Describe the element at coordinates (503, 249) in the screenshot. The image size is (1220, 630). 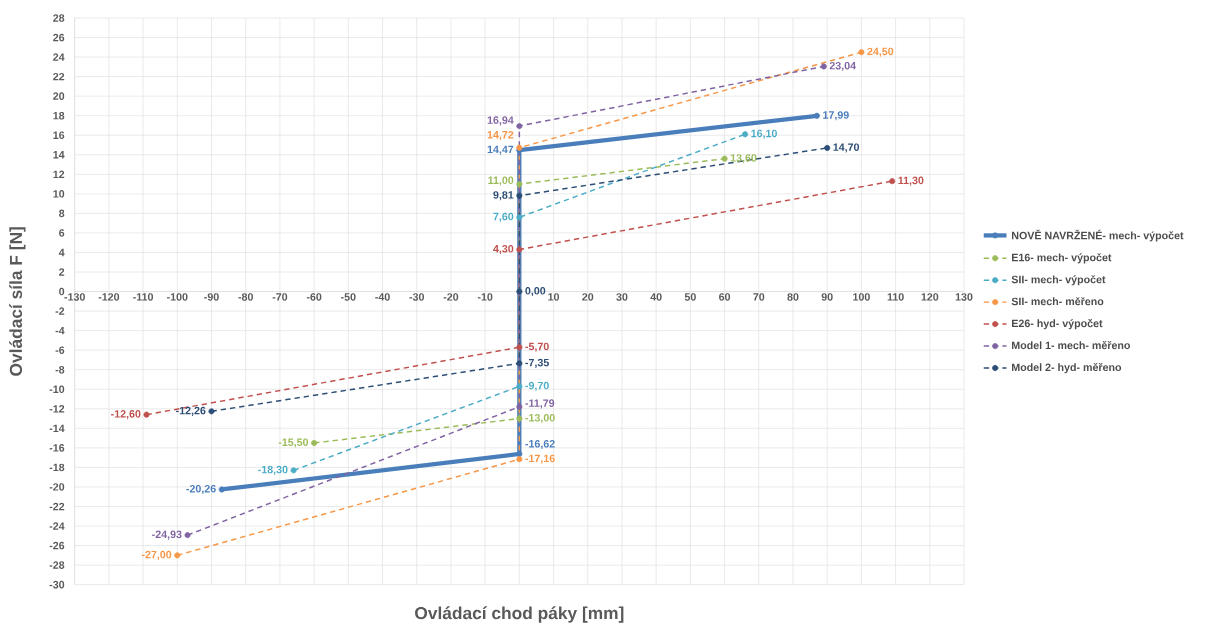
I see `data-label: 4,30` at that location.